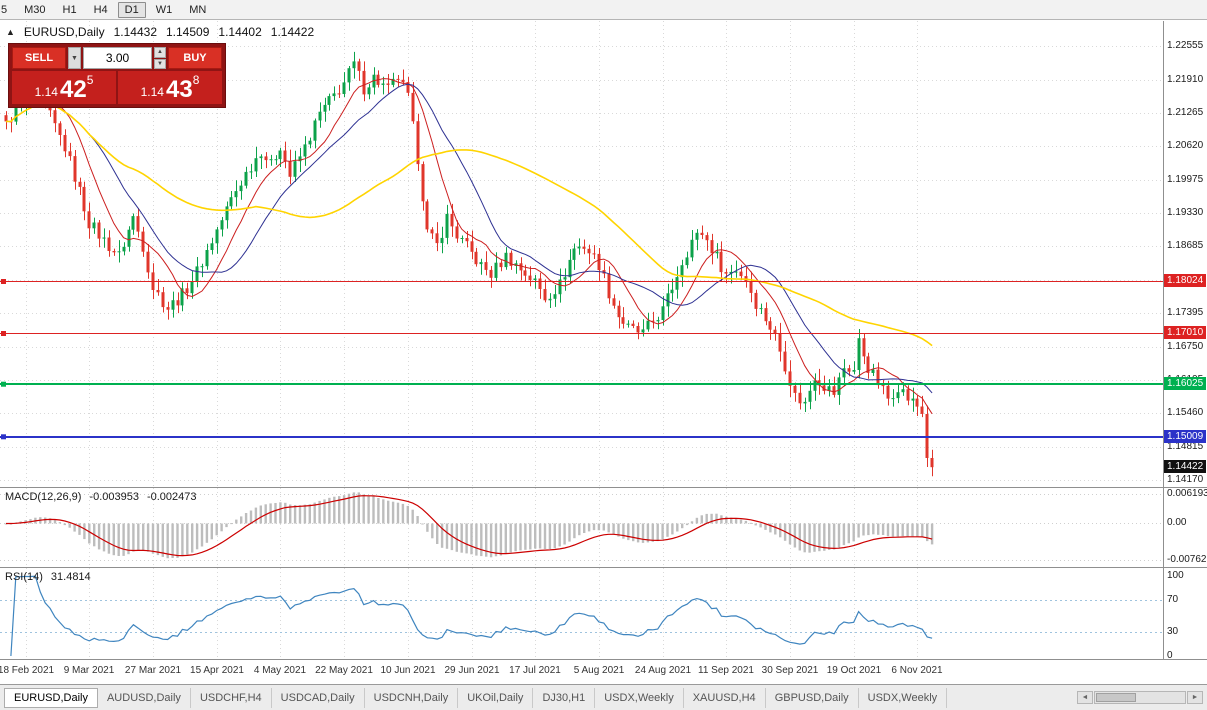 Image resolution: width=1207 pixels, height=710 pixels. I want to click on sell-button: SELL, so click(39, 58).